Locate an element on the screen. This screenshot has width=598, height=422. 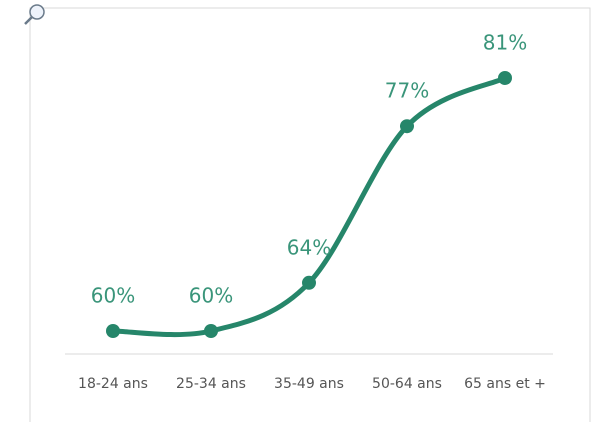
x-tick-label: 50-64 ans is located at coordinates (407, 384).